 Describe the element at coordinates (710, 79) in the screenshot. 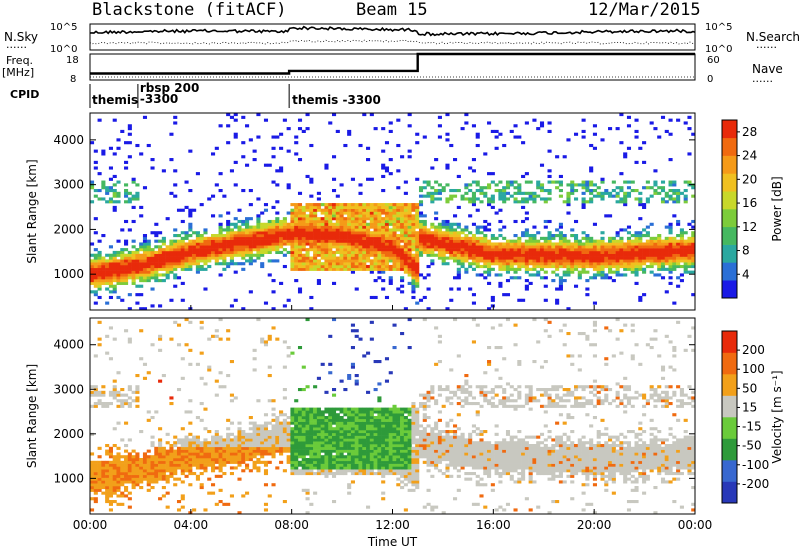

I see `nave-tick-bottom: 0` at that location.